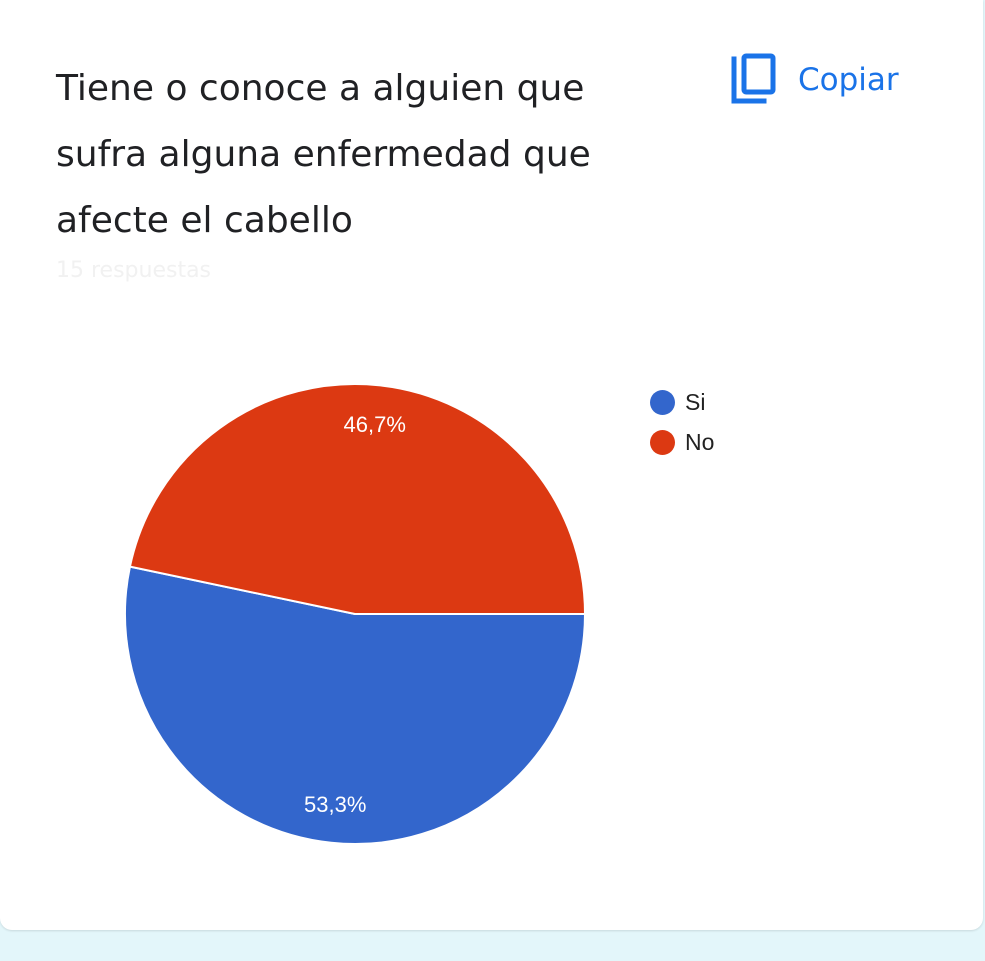 The height and width of the screenshot is (961, 985). I want to click on copy-button-label: Copiar, so click(848, 80).